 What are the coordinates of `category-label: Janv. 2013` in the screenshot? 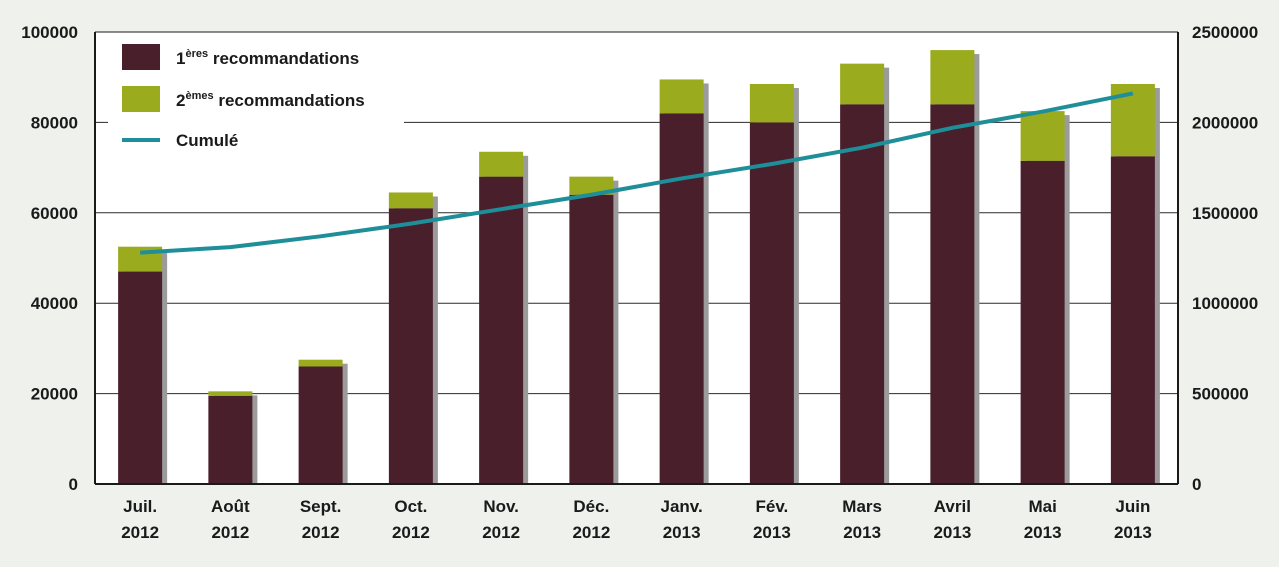 It's located at (682, 519).